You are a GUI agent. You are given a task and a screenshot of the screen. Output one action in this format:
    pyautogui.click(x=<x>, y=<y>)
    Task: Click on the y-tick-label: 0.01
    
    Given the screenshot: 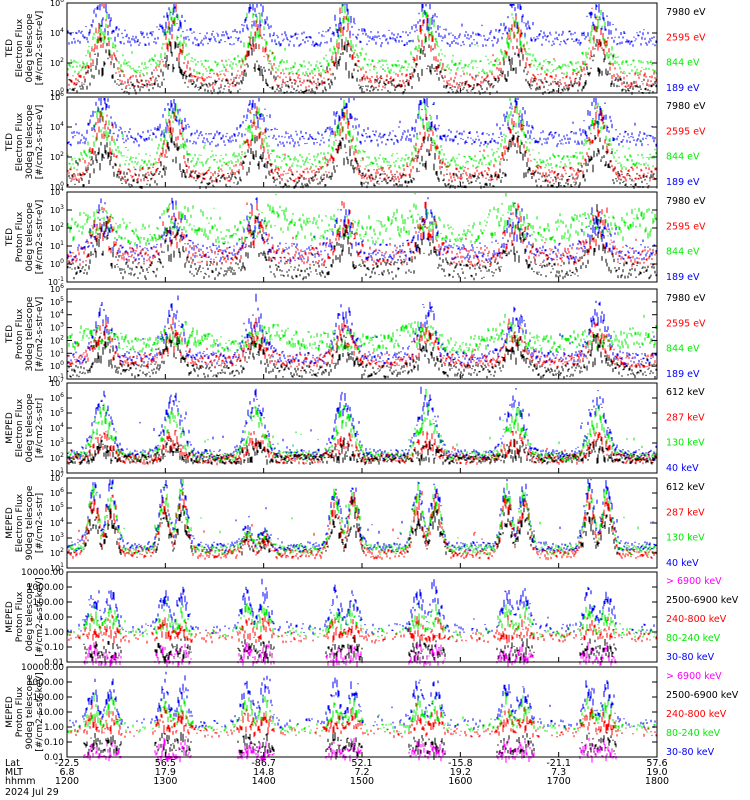 What is the action you would take?
    pyautogui.click(x=54, y=663)
    